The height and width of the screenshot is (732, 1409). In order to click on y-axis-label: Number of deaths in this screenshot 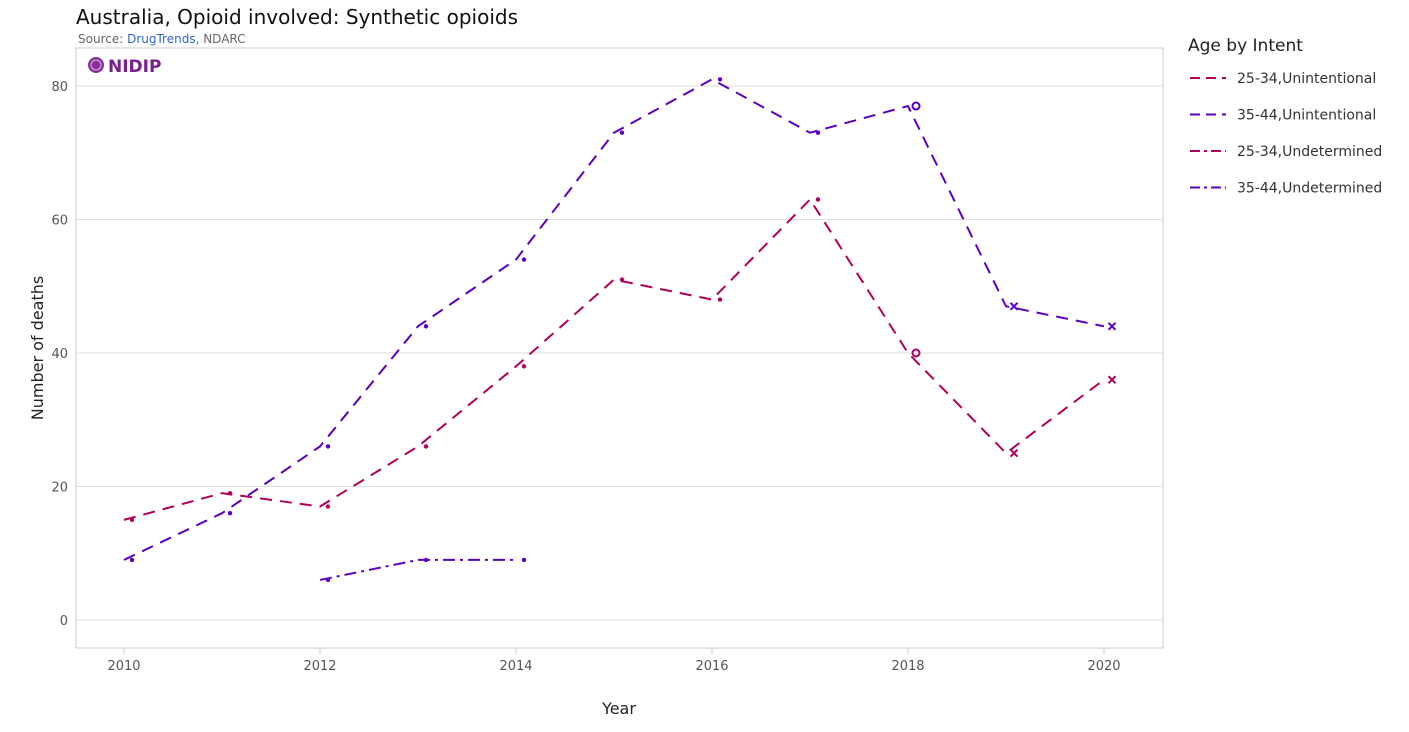, I will do `click(37, 348)`.